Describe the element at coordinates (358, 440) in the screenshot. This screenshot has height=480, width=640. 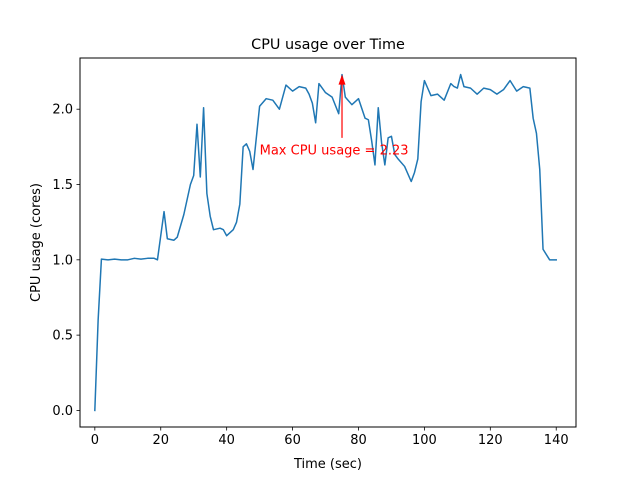
I see `x-tick-label: 80` at that location.